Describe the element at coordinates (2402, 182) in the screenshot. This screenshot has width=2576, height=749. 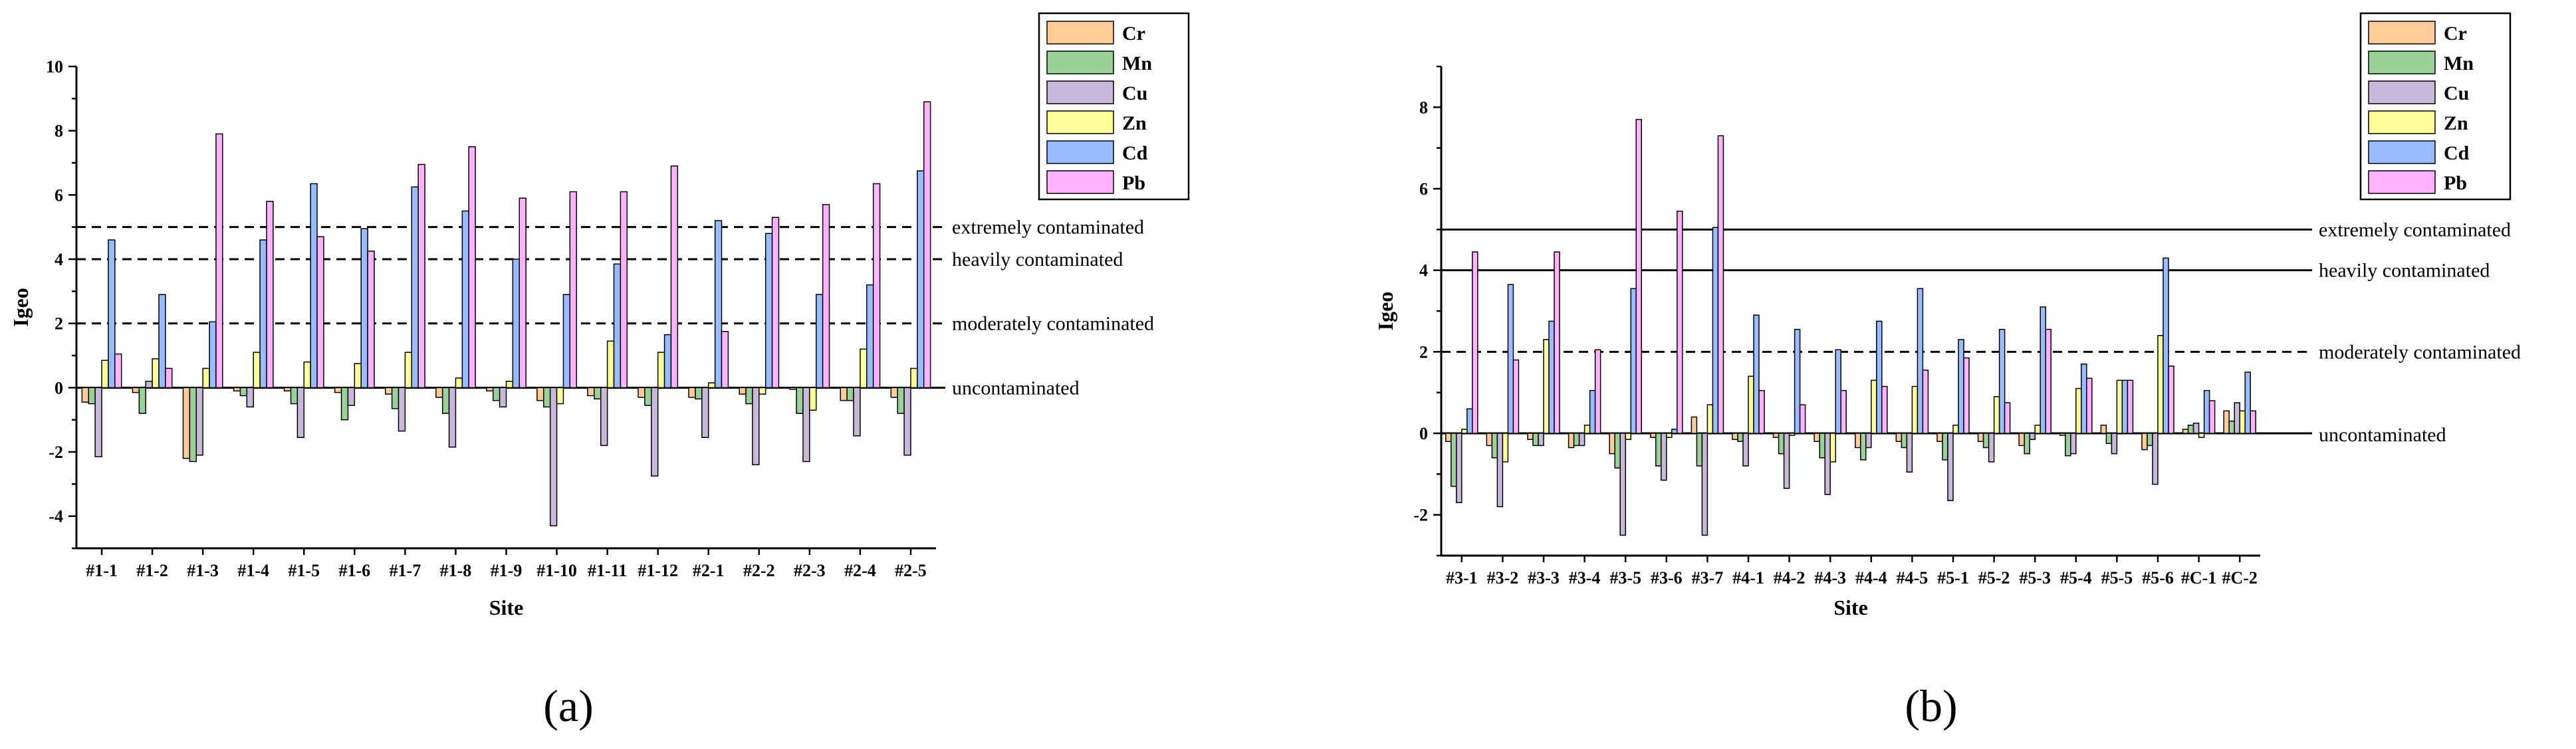
I see `legend-swatch-b-pb` at that location.